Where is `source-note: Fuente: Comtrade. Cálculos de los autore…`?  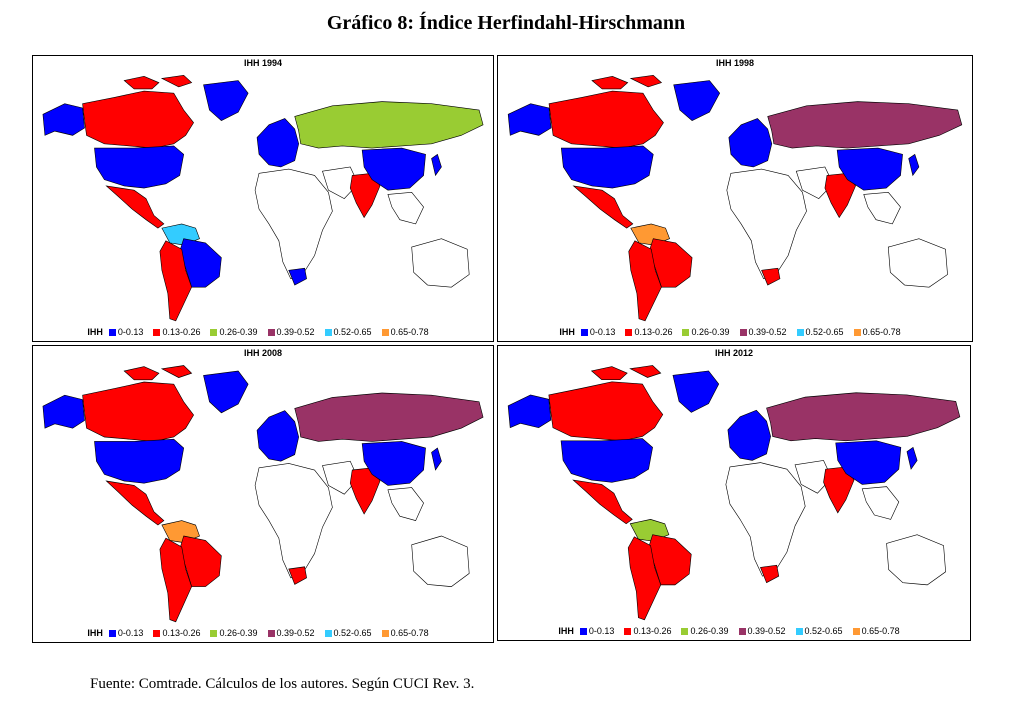 source-note: Fuente: Comtrade. Cálculos de los autore… is located at coordinates (282, 684).